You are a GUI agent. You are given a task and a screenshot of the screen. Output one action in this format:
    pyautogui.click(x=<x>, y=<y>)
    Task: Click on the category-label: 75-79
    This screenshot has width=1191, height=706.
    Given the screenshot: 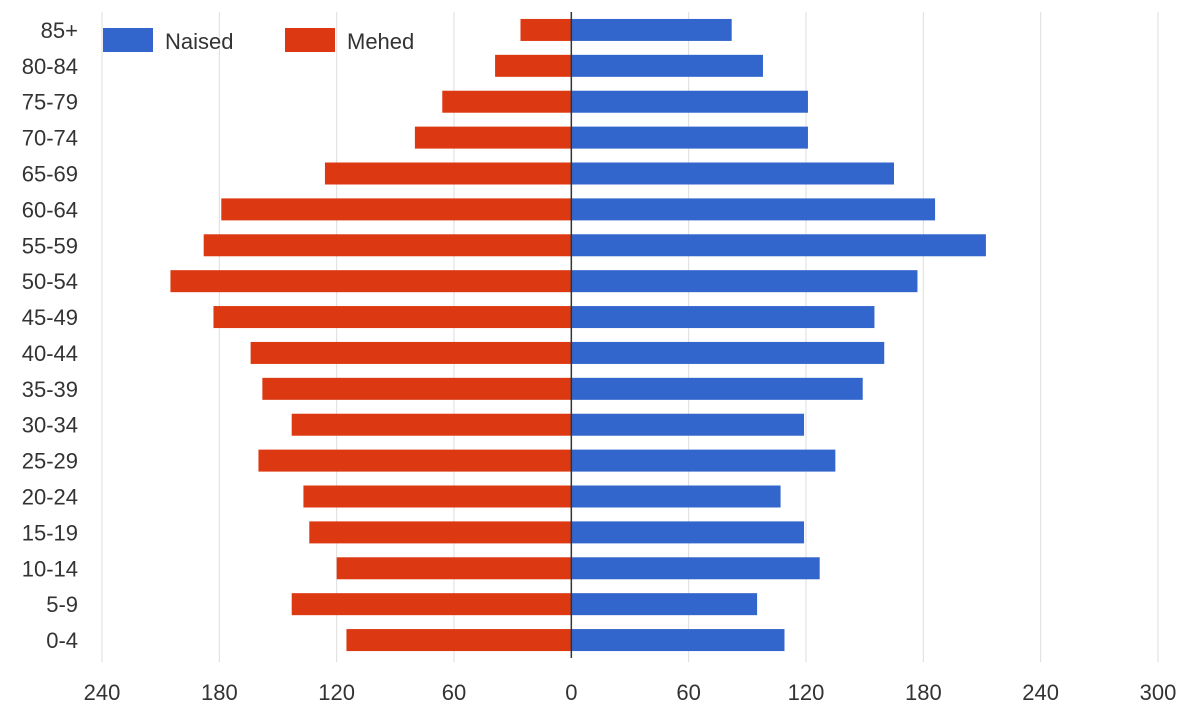 What is the action you would take?
    pyautogui.click(x=50, y=102)
    